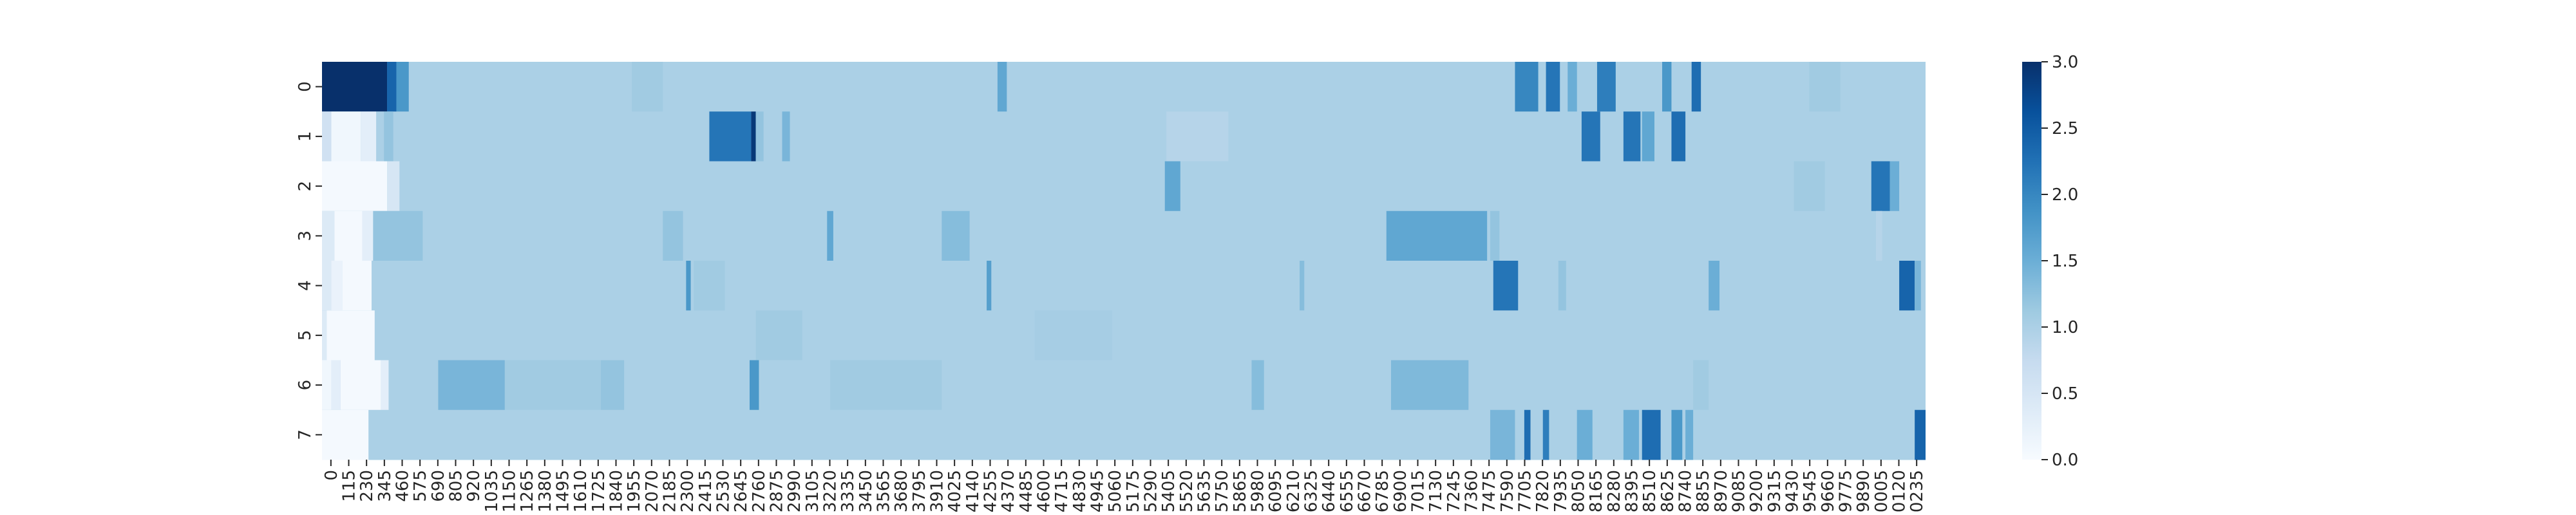 The image size is (2576, 515). Describe the element at coordinates (1775, 491) in the screenshot. I see `x-tick-label: 9315` at that location.